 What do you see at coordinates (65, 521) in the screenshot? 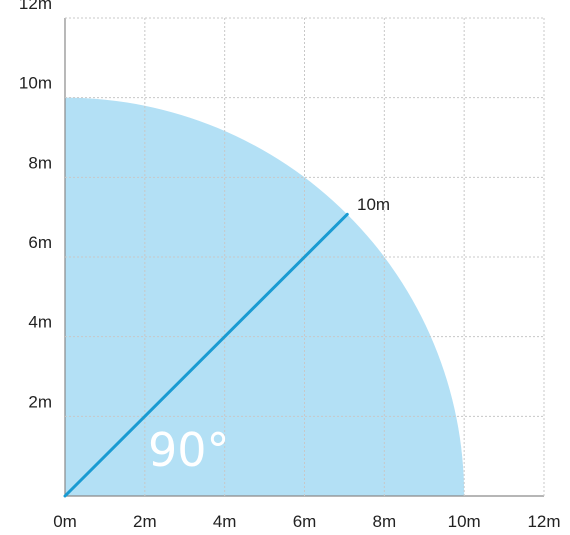
I see `x-tick-label: 0m` at bounding box center [65, 521].